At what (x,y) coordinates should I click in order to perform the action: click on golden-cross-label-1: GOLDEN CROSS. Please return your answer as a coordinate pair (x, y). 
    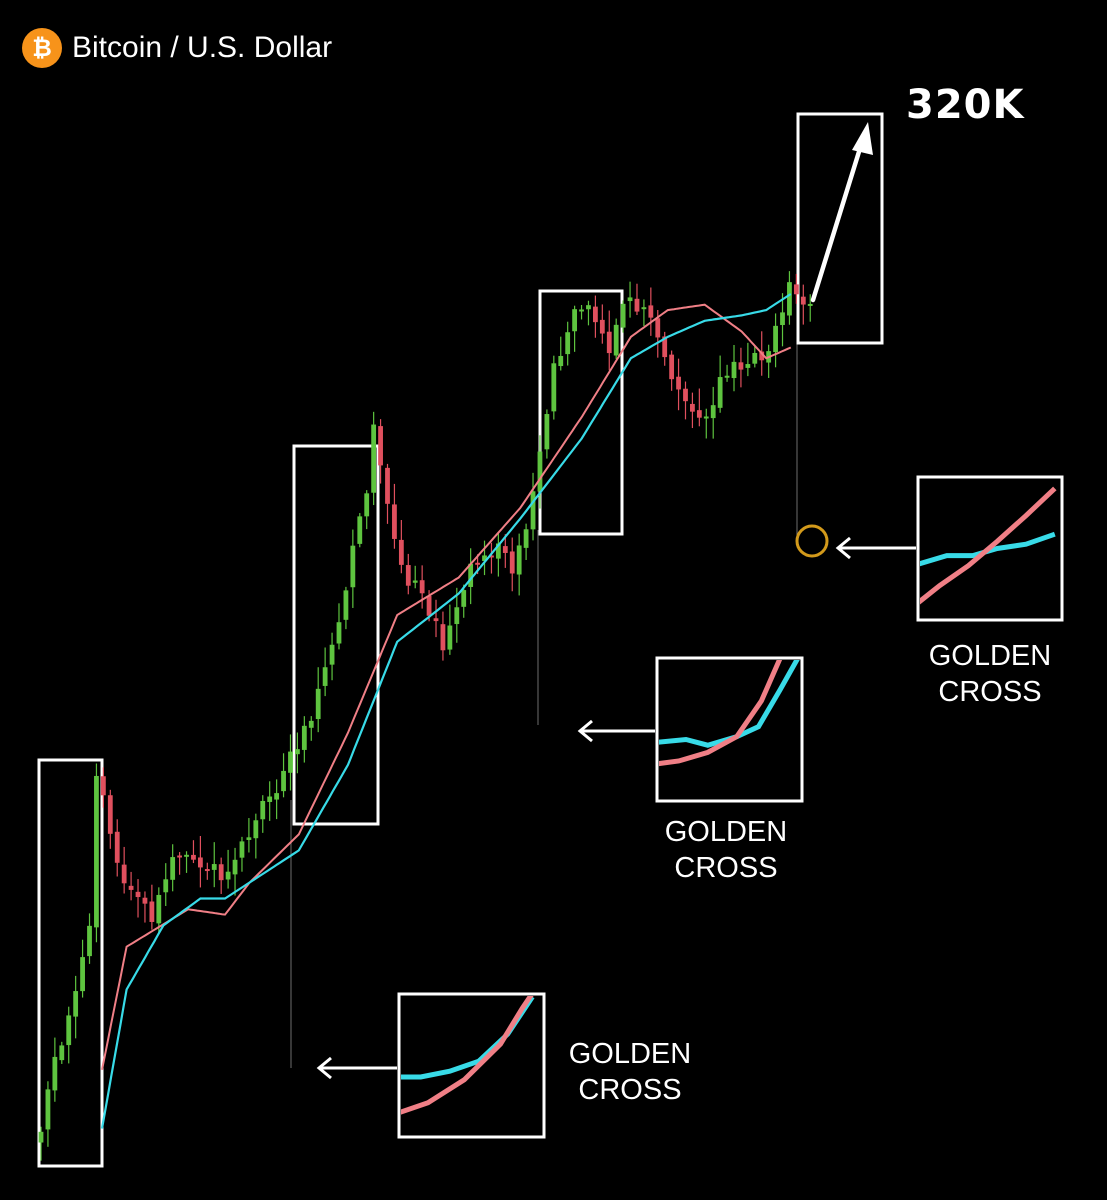
    Looking at the image, I should click on (630, 1072).